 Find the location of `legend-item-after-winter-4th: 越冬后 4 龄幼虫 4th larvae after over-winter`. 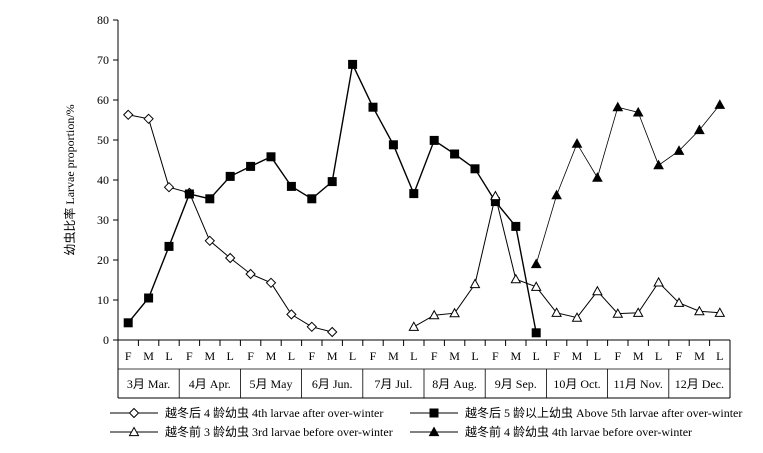

legend-item-after-winter-4th: 越冬后 4 龄幼虫 4th larvae after over-winter is located at coordinates (246, 412).